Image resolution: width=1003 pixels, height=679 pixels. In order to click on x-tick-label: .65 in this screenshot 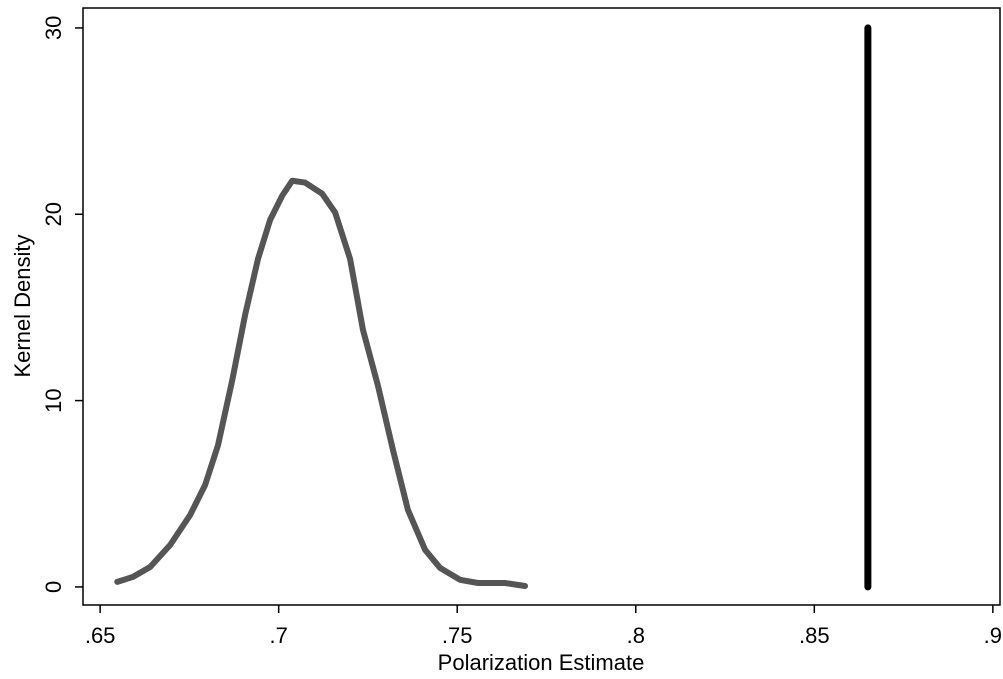, I will do `click(100, 635)`.